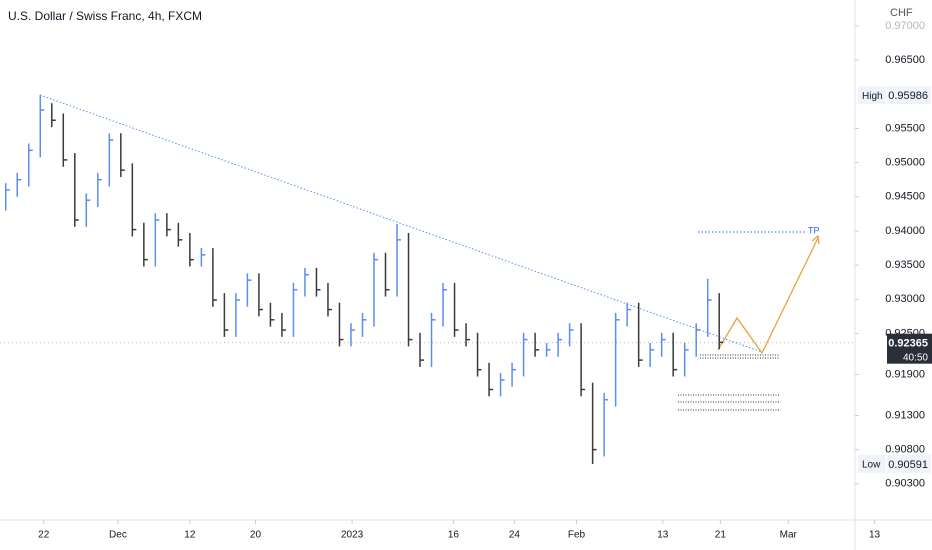 Image resolution: width=932 pixels, height=550 pixels. Describe the element at coordinates (908, 344) in the screenshot. I see `last-price-value: 0.92365` at that location.